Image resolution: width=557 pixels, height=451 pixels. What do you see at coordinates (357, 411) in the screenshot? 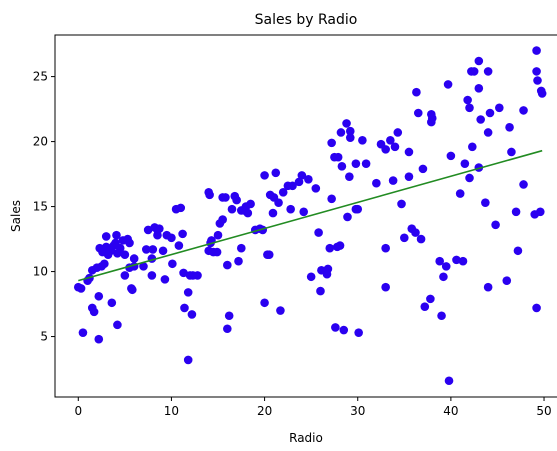
I see `x-tick-label: 30` at bounding box center [357, 411].